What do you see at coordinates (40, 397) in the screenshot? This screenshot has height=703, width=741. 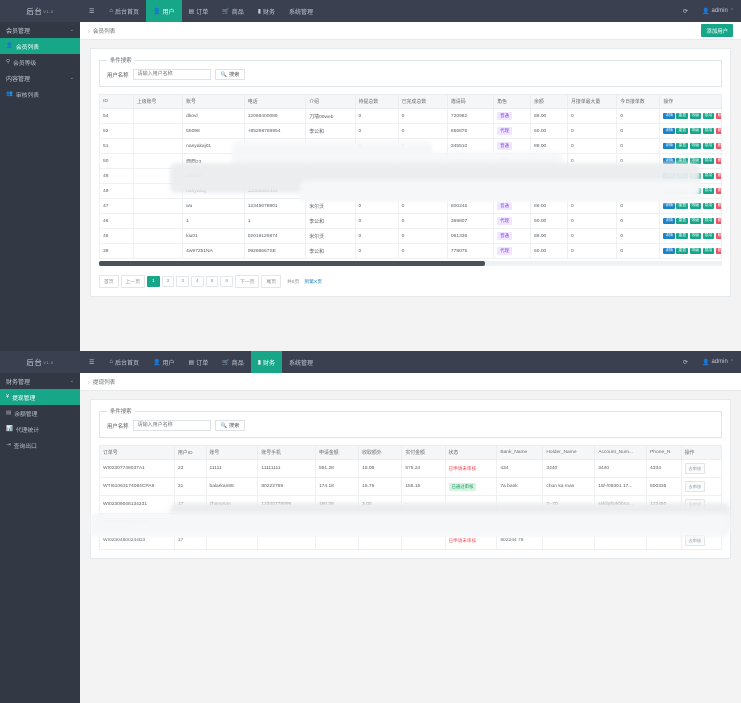 I see `sidebar-item-withdrawal-mgmt: ¥ 提现管理` at bounding box center [40, 397].